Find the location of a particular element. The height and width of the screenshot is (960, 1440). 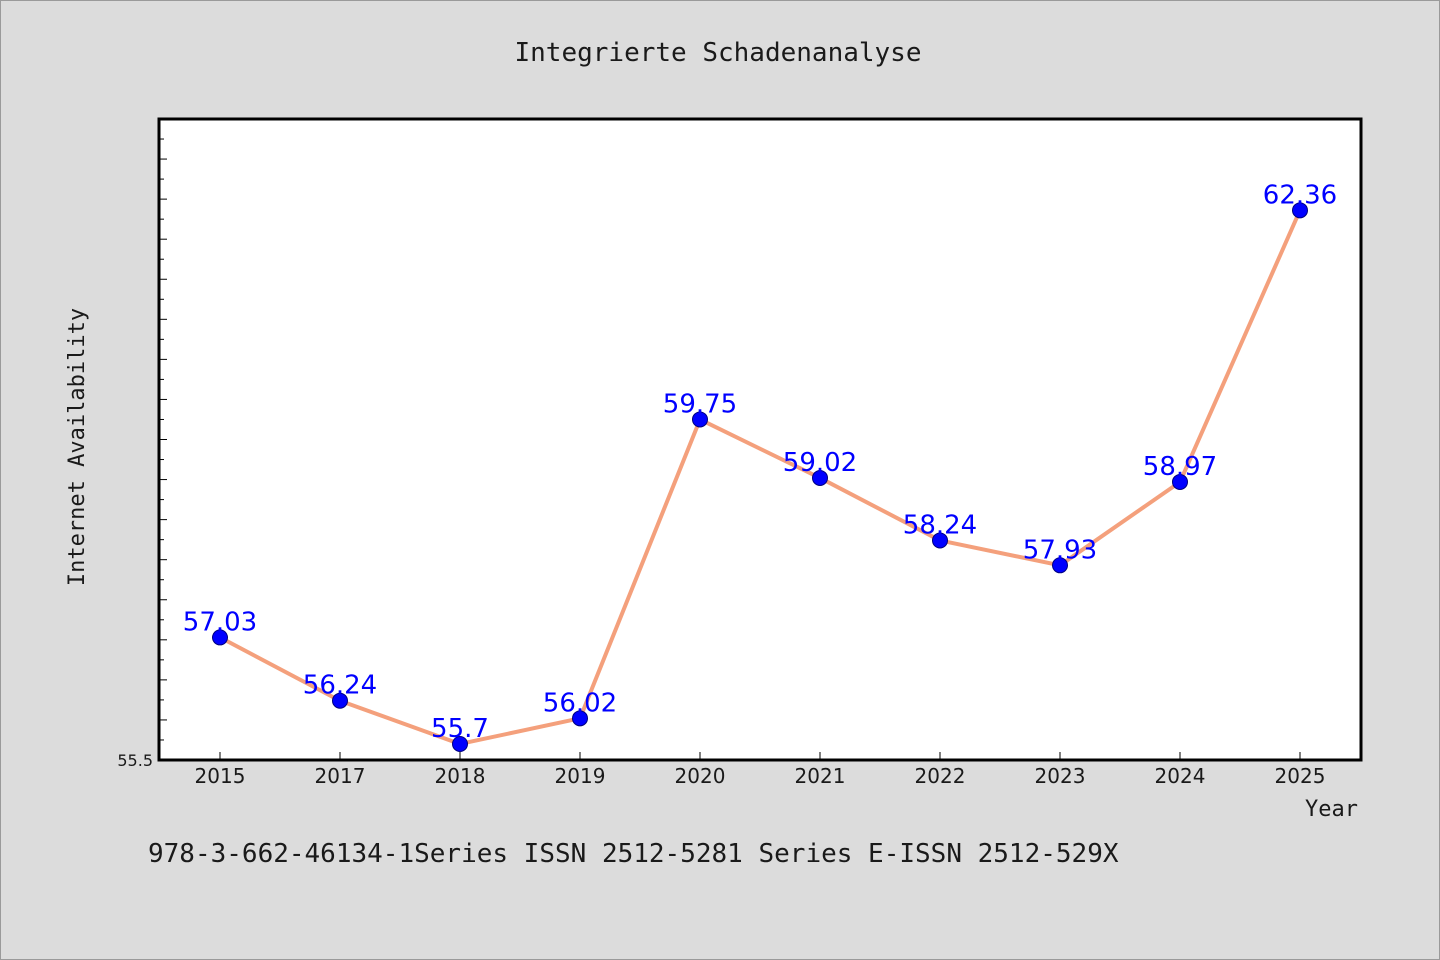

data-label: 59.02 is located at coordinates (820, 463).